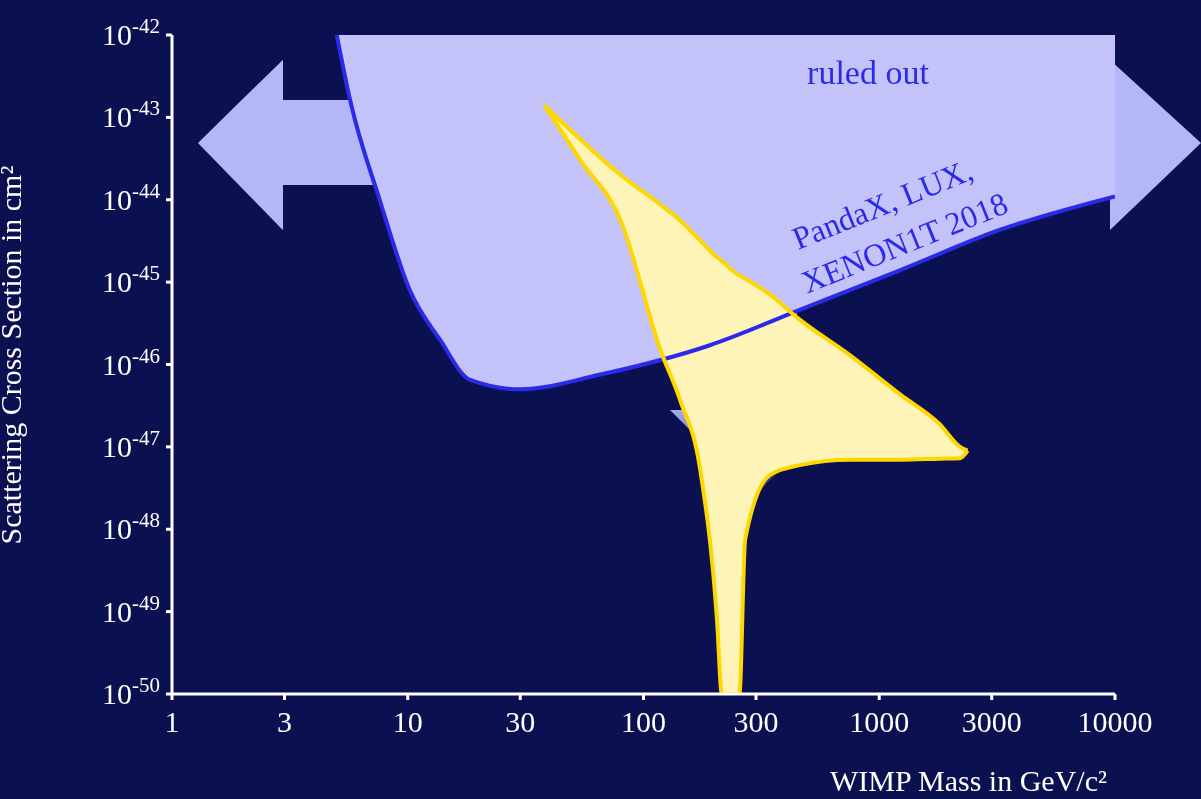 This screenshot has width=1201, height=799. What do you see at coordinates (756, 721) in the screenshot?
I see `x-tick-label: 300` at bounding box center [756, 721].